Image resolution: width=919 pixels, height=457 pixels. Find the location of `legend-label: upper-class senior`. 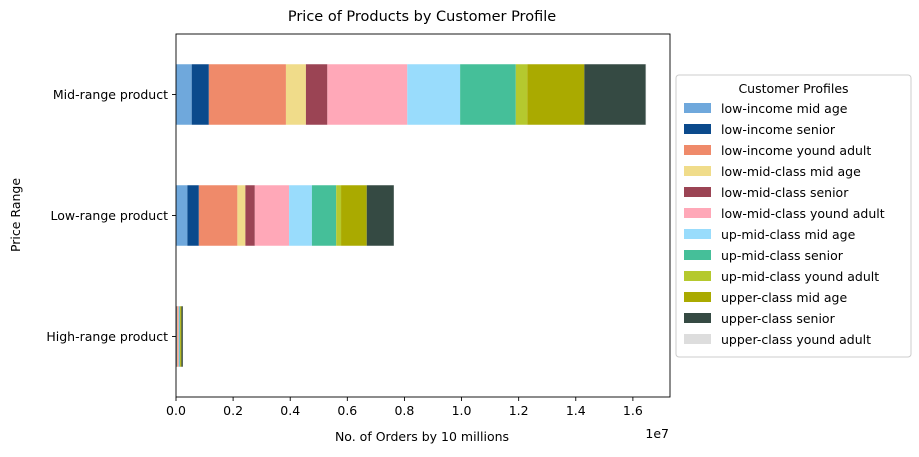

legend-label: upper-class senior is located at coordinates (778, 318).